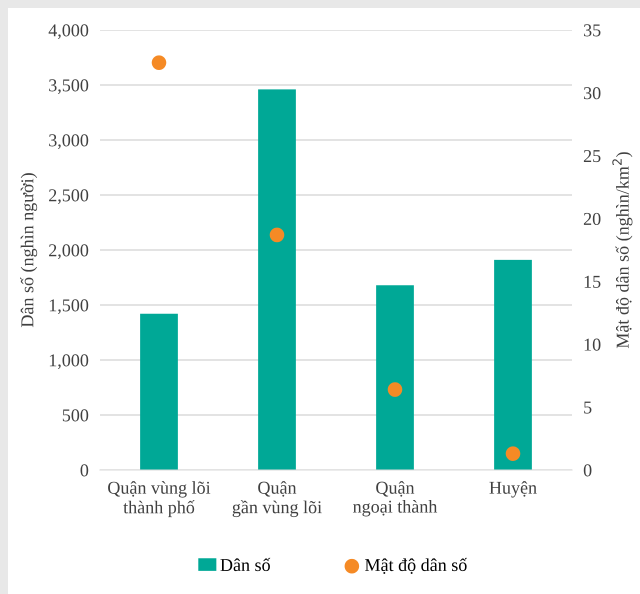  Describe the element at coordinates (69, 306) in the screenshot. I see `y-tick-label: 1,500` at that location.